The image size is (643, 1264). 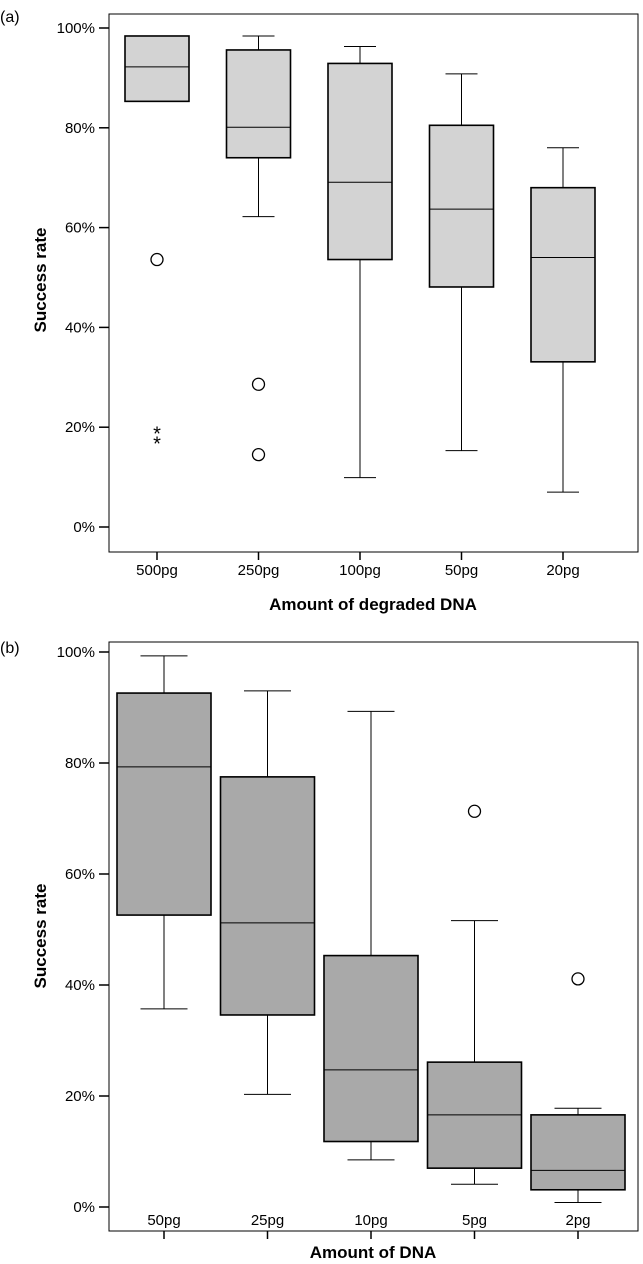 What do you see at coordinates (577, 1220) in the screenshot?
I see `x-tick-label: 2pg` at bounding box center [577, 1220].